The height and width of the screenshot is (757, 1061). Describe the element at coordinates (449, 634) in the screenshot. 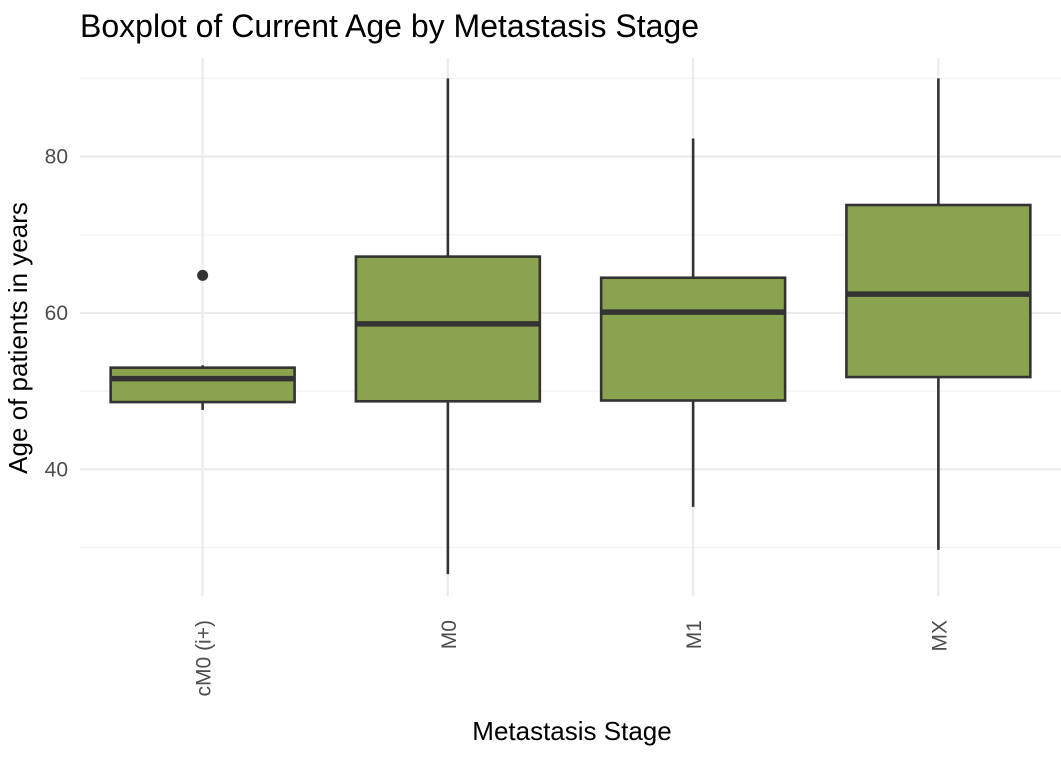

I see `x-tick-label: M0` at that location.